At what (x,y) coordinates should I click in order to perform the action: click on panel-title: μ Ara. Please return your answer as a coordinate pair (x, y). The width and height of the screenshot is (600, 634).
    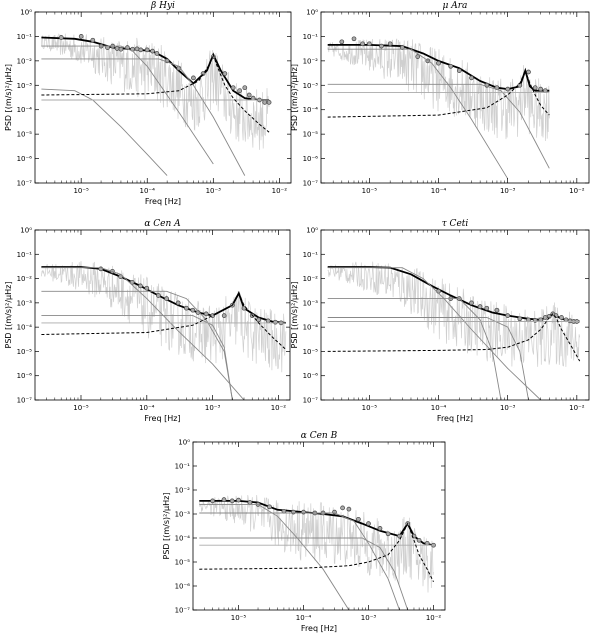
    Looking at the image, I should click on (455, 6).